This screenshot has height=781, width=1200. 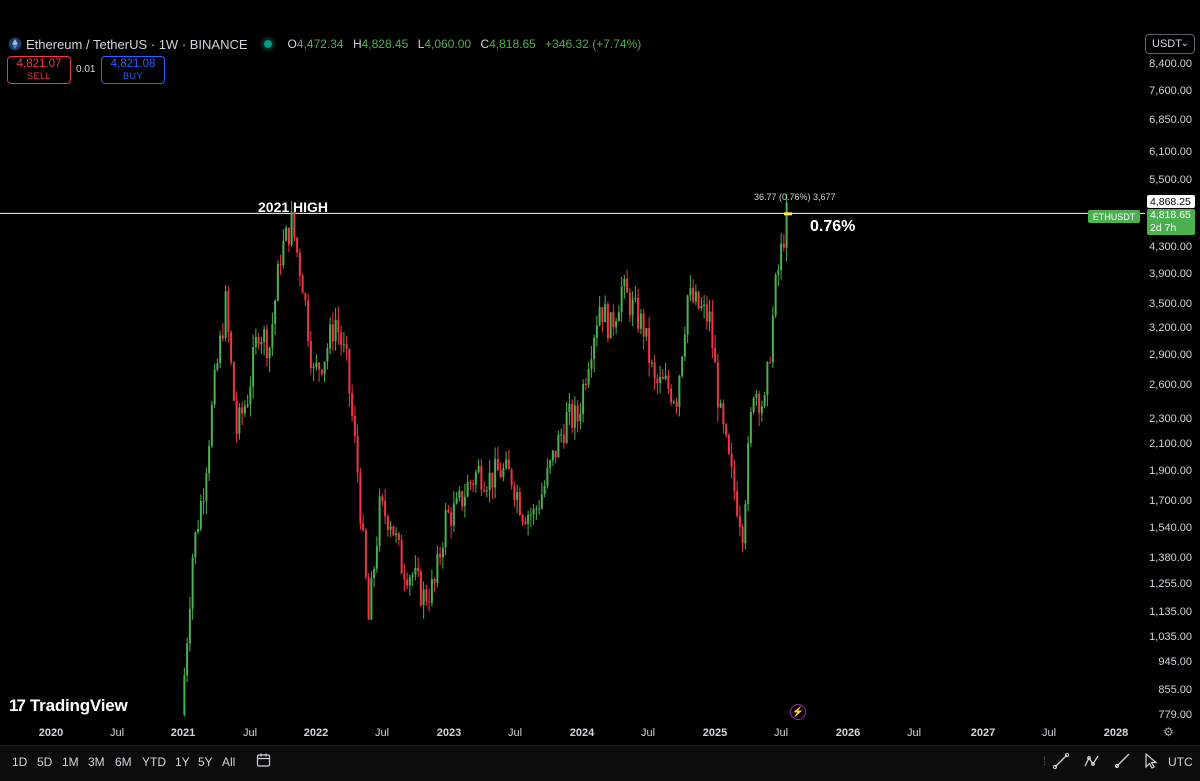 I want to click on buy-button: 4,821.08 BUY, so click(x=133, y=70).